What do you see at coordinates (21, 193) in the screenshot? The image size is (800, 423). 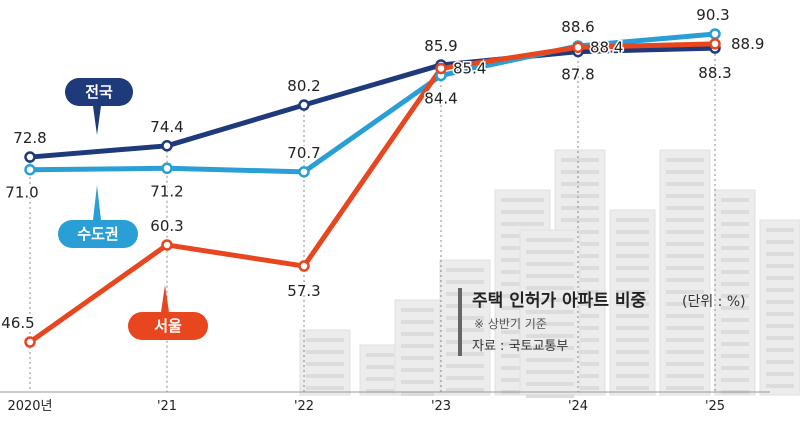 I see `data-label: 71.0` at bounding box center [21, 193].